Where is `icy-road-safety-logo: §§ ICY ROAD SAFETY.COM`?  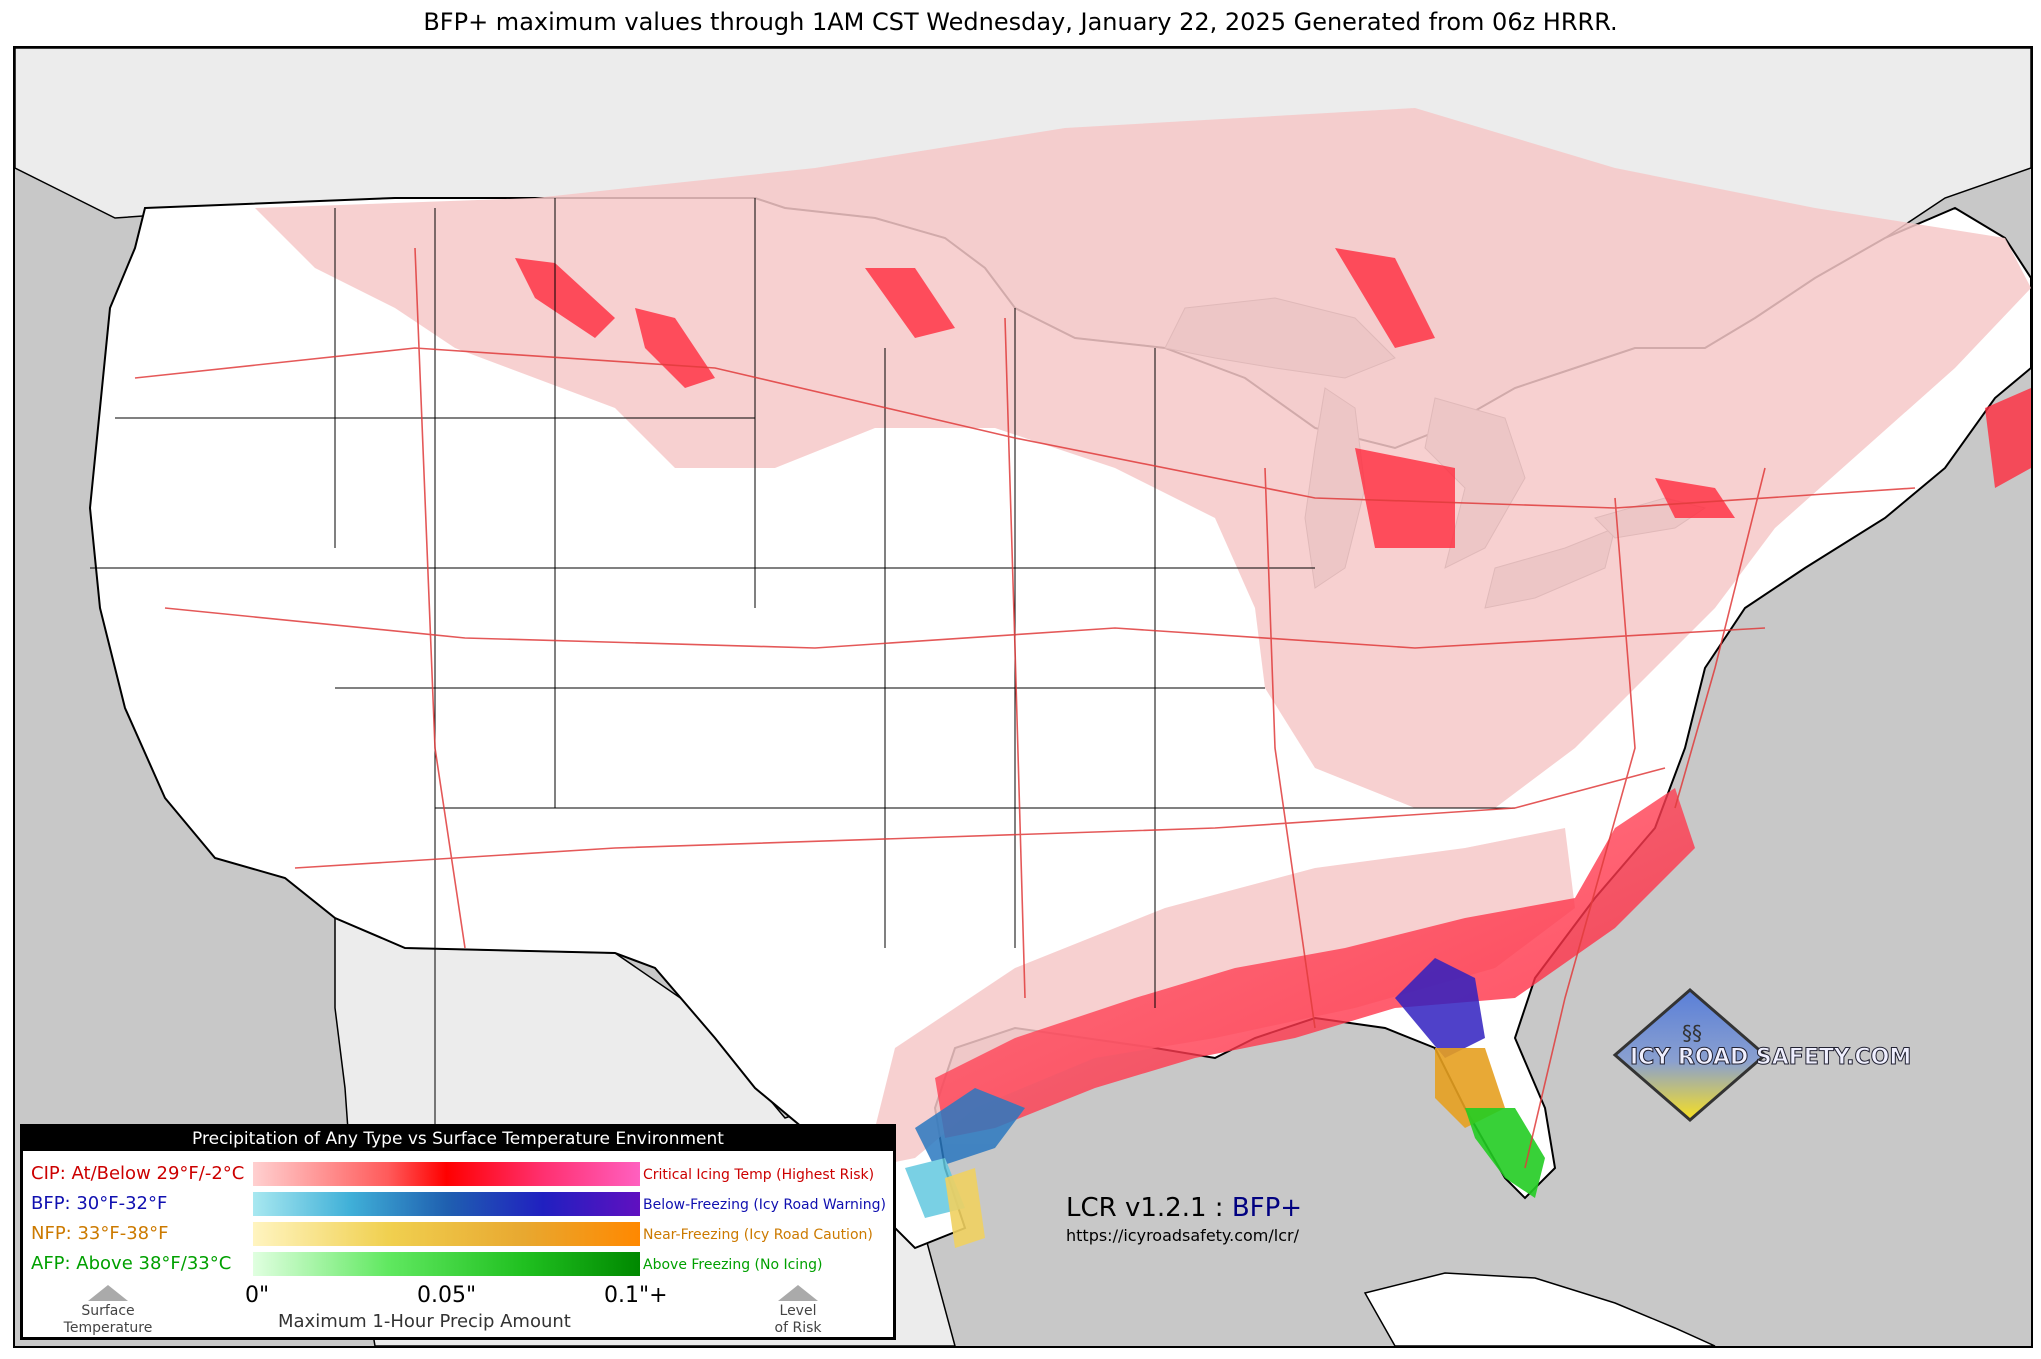
icy-road-safety-logo: §§ ICY ROAD SAFETY.COM is located at coordinates (1756, 1055).